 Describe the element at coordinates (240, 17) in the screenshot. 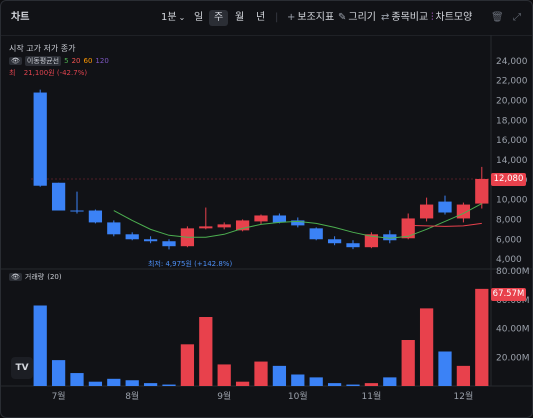

I see `period-tab-month: 월` at that location.